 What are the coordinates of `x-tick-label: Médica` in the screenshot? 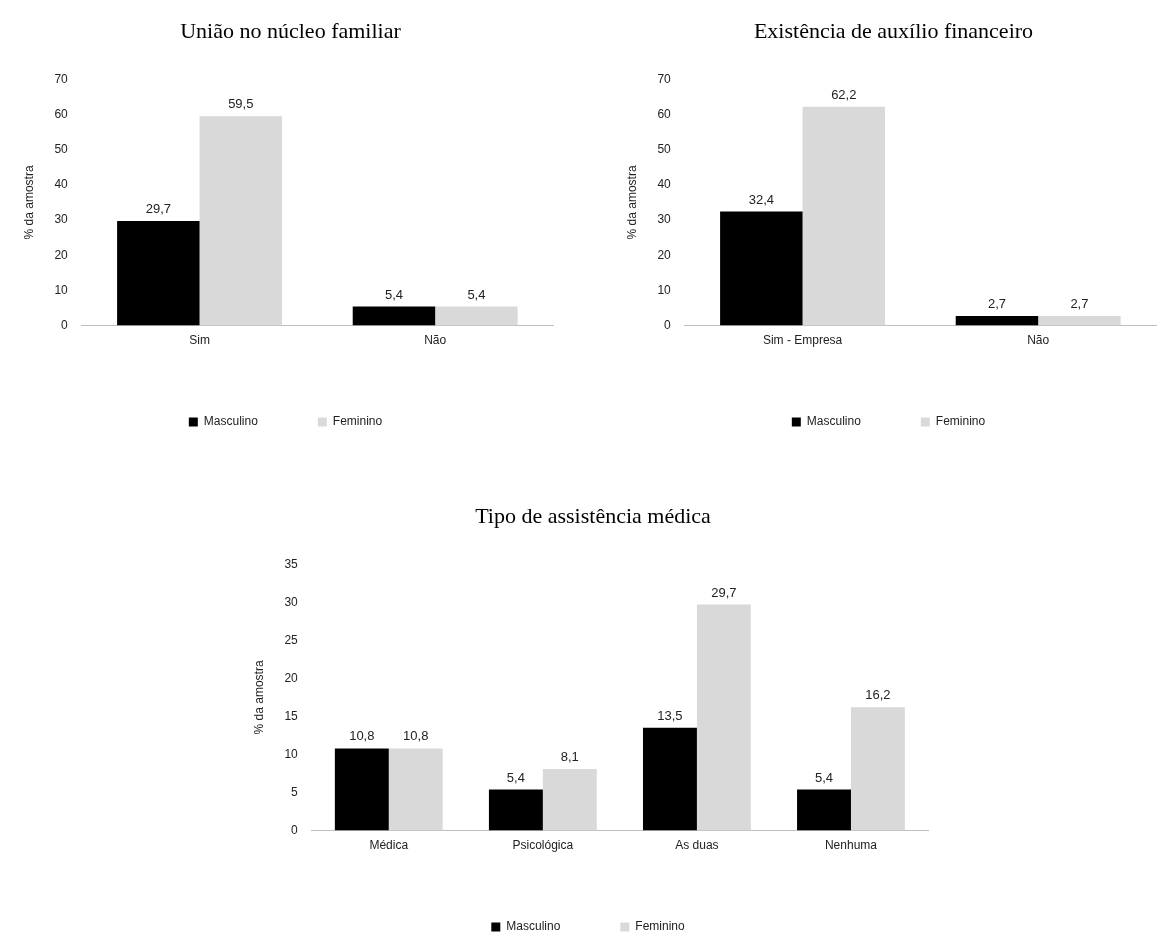 It's located at (389, 845).